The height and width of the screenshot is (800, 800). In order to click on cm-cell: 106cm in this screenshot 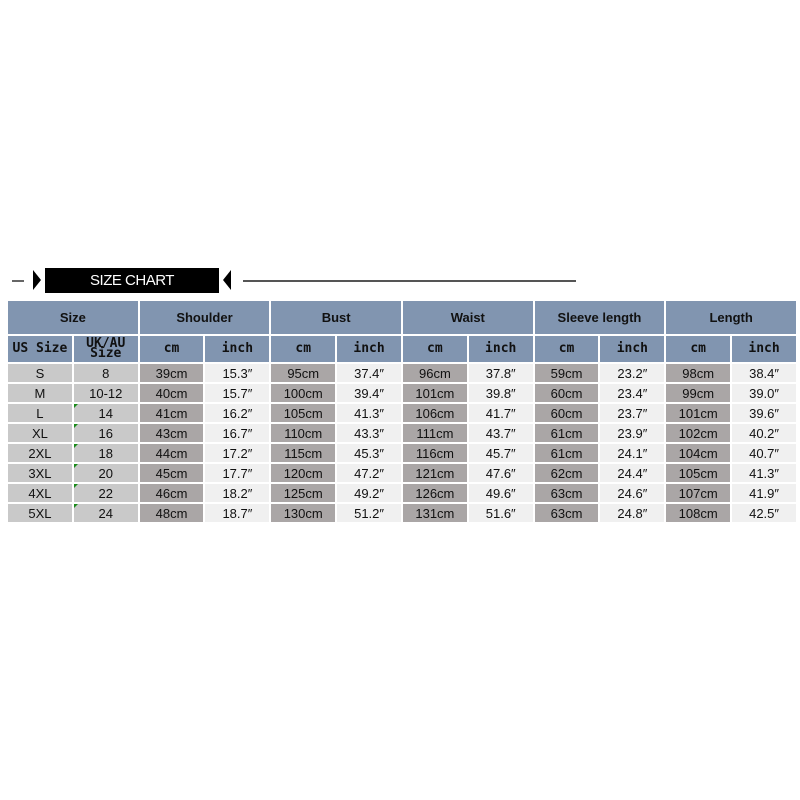, I will do `click(434, 413)`.